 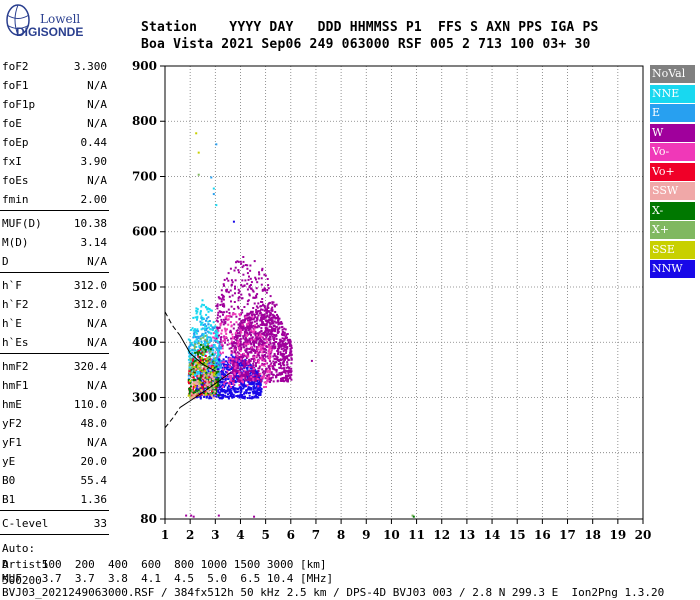 What do you see at coordinates (94, 423) in the screenshot?
I see `param-value: 48.0` at bounding box center [94, 423].